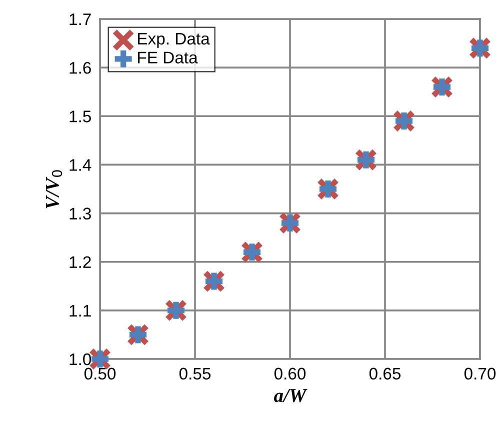 This screenshot has height=428, width=499. Describe the element at coordinates (100, 374) in the screenshot. I see `x-tick-label: 0.50` at that location.